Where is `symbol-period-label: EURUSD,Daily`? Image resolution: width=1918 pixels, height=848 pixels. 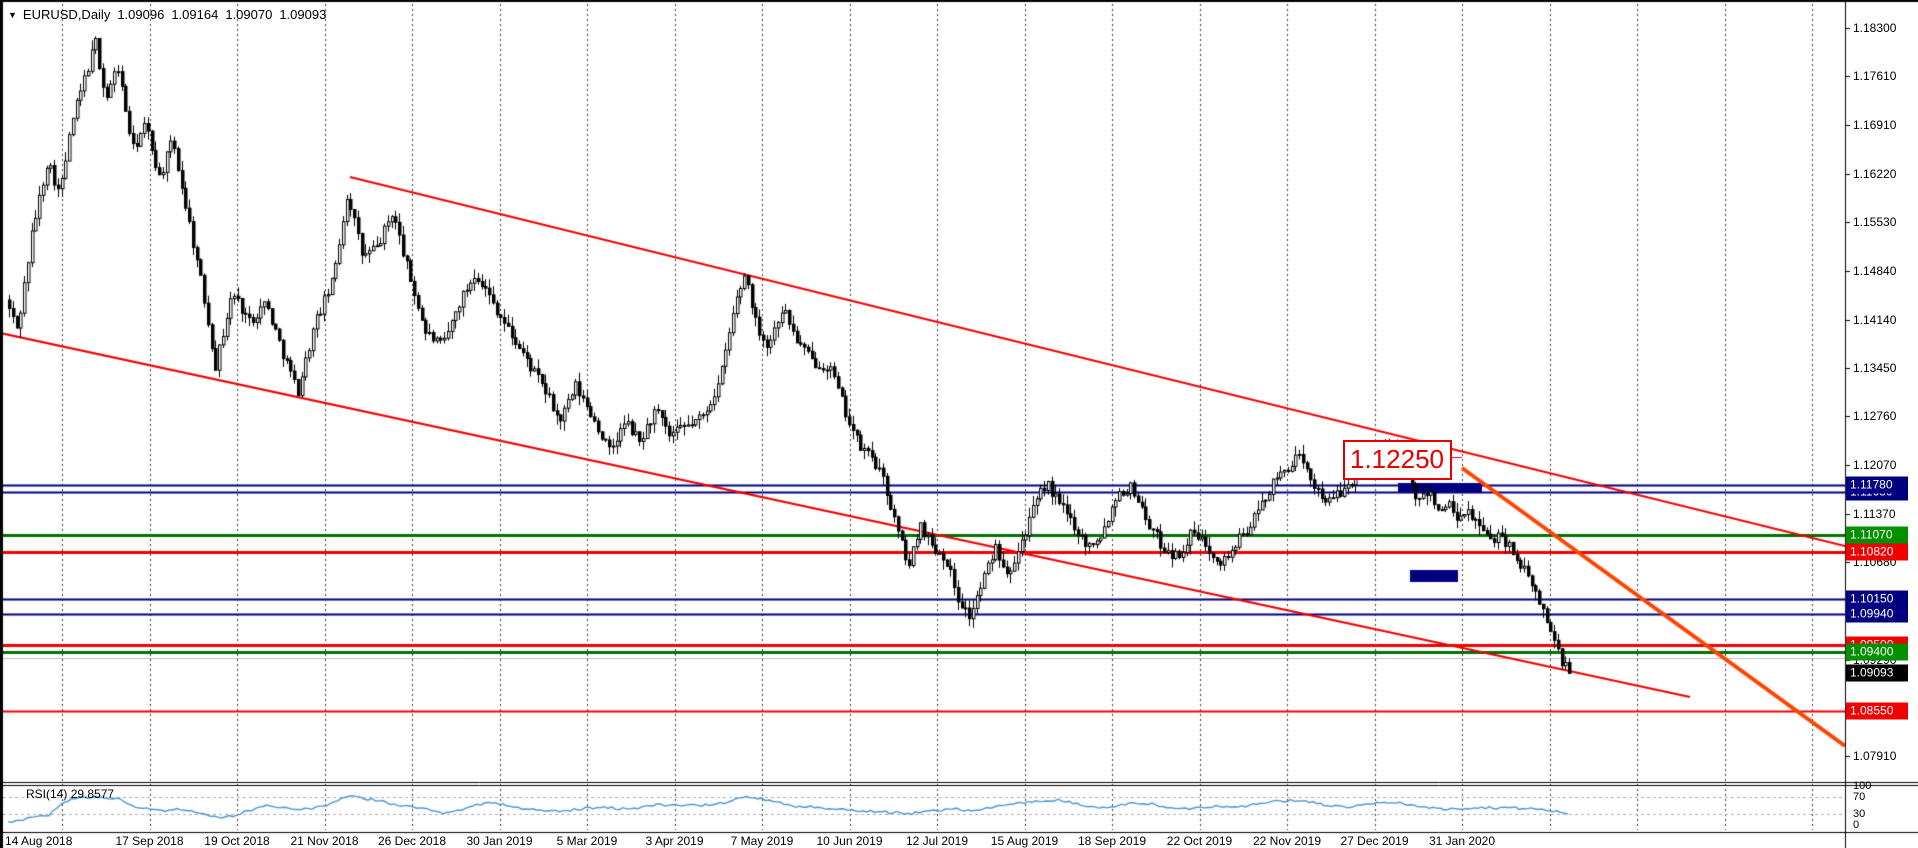 symbol-period-label: EURUSD,Daily is located at coordinates (66, 14).